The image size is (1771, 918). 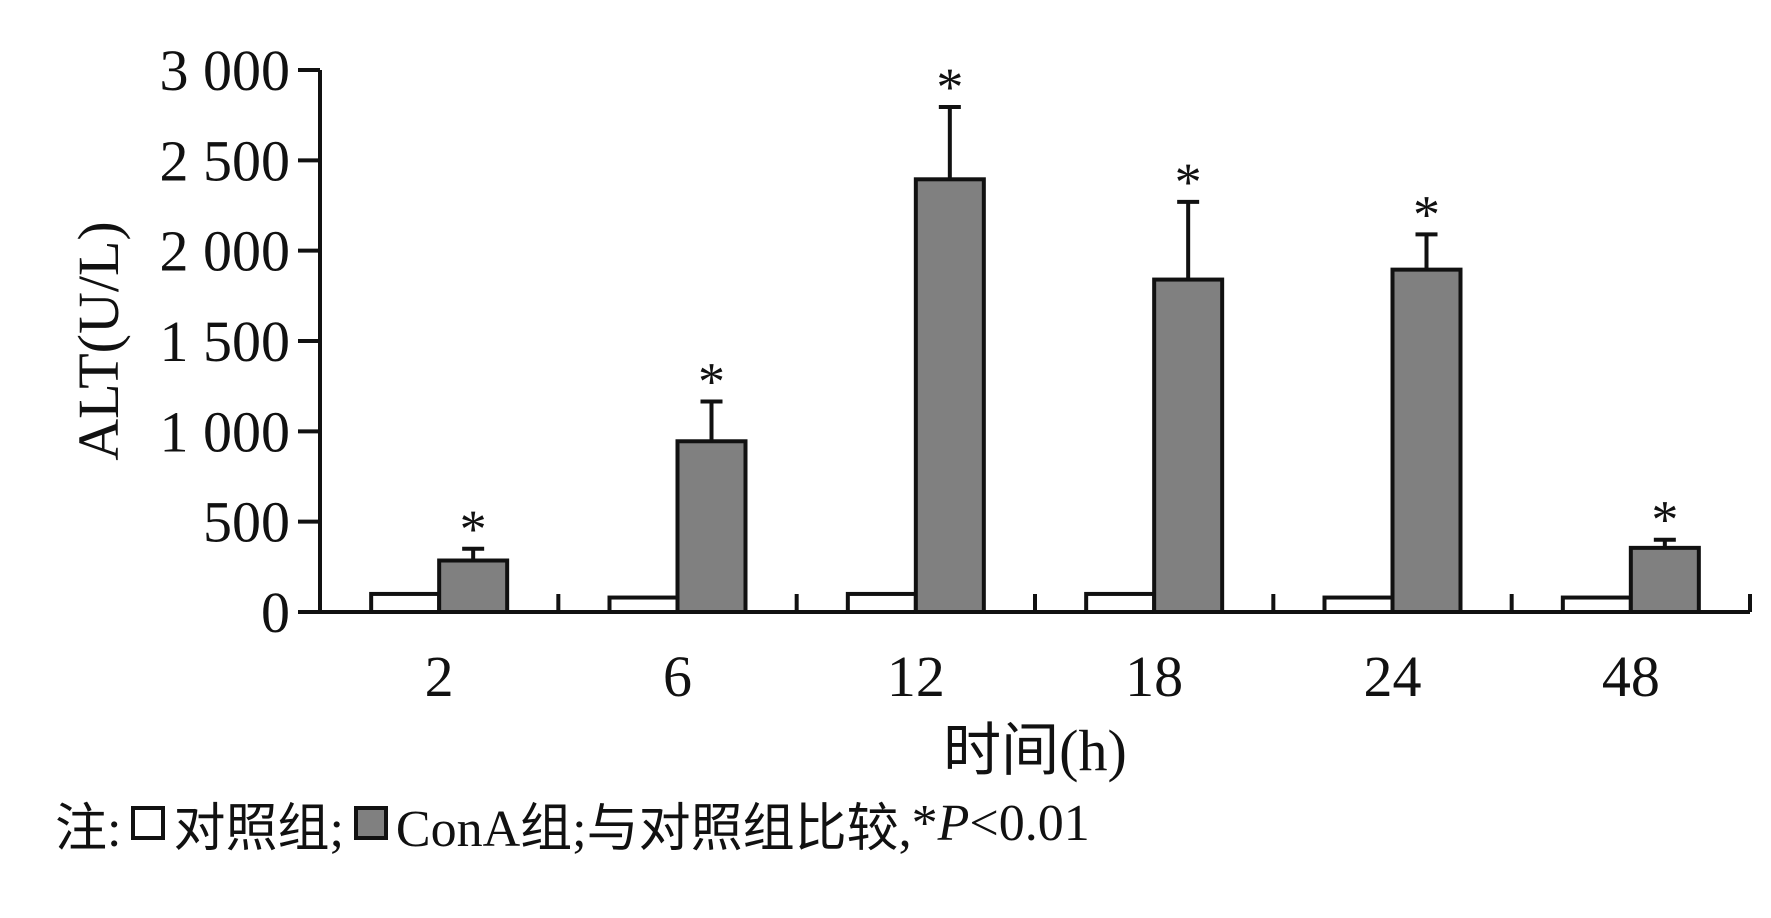 What do you see at coordinates (916, 676) in the screenshot?
I see `x-tick-label: 12` at bounding box center [916, 676].